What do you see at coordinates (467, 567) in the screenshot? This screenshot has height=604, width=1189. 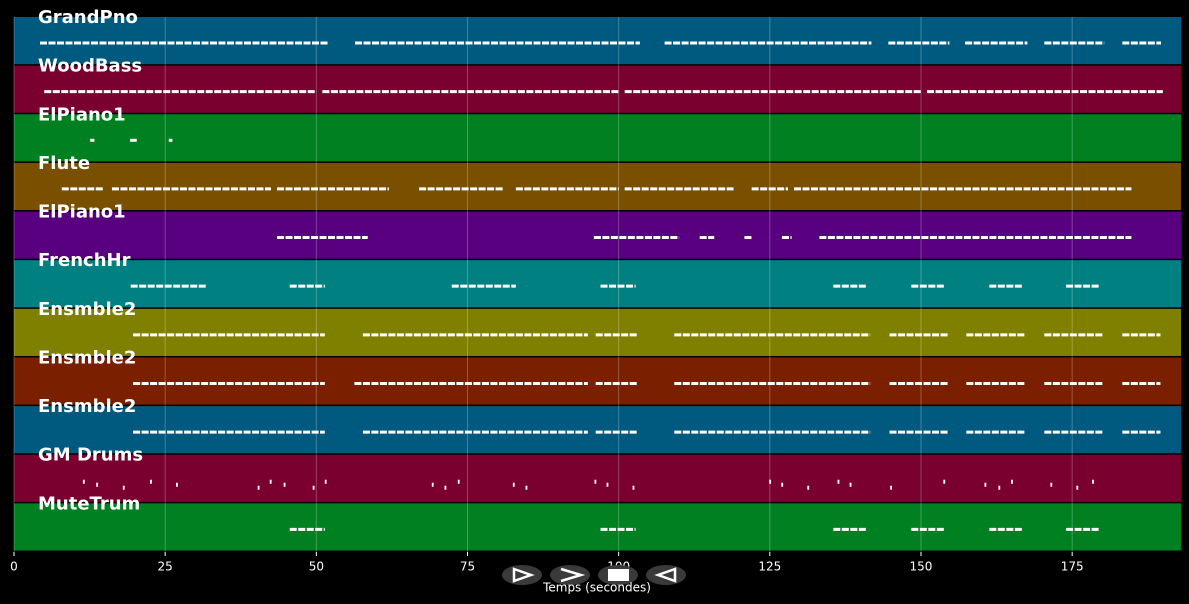 I see `x-tick-label: 75` at bounding box center [467, 567].